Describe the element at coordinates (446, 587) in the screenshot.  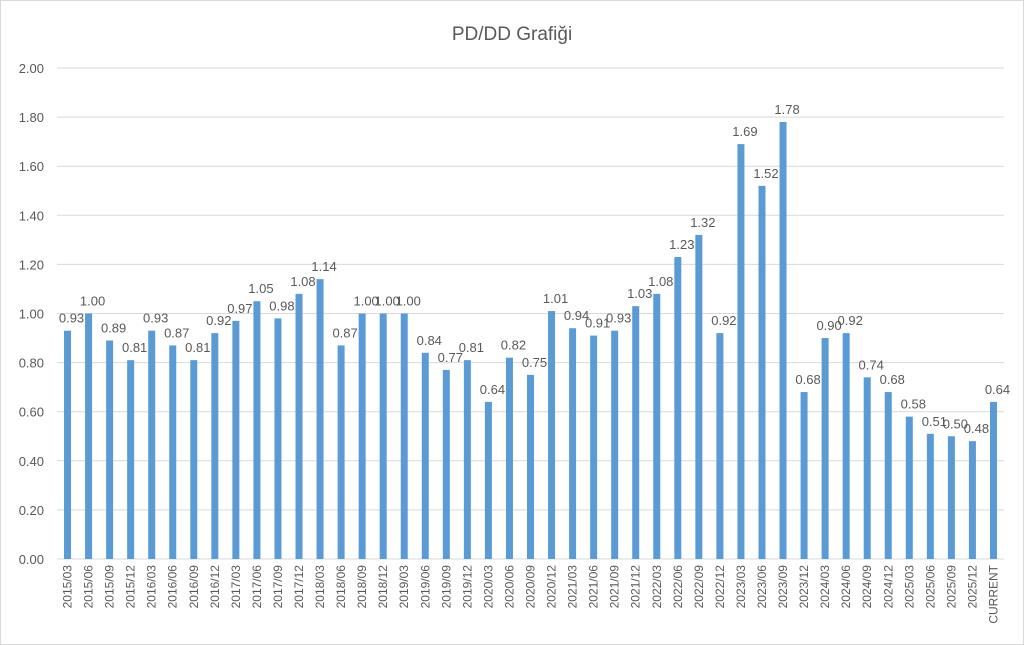
I see `x-tick-label: 2019/09` at that location.